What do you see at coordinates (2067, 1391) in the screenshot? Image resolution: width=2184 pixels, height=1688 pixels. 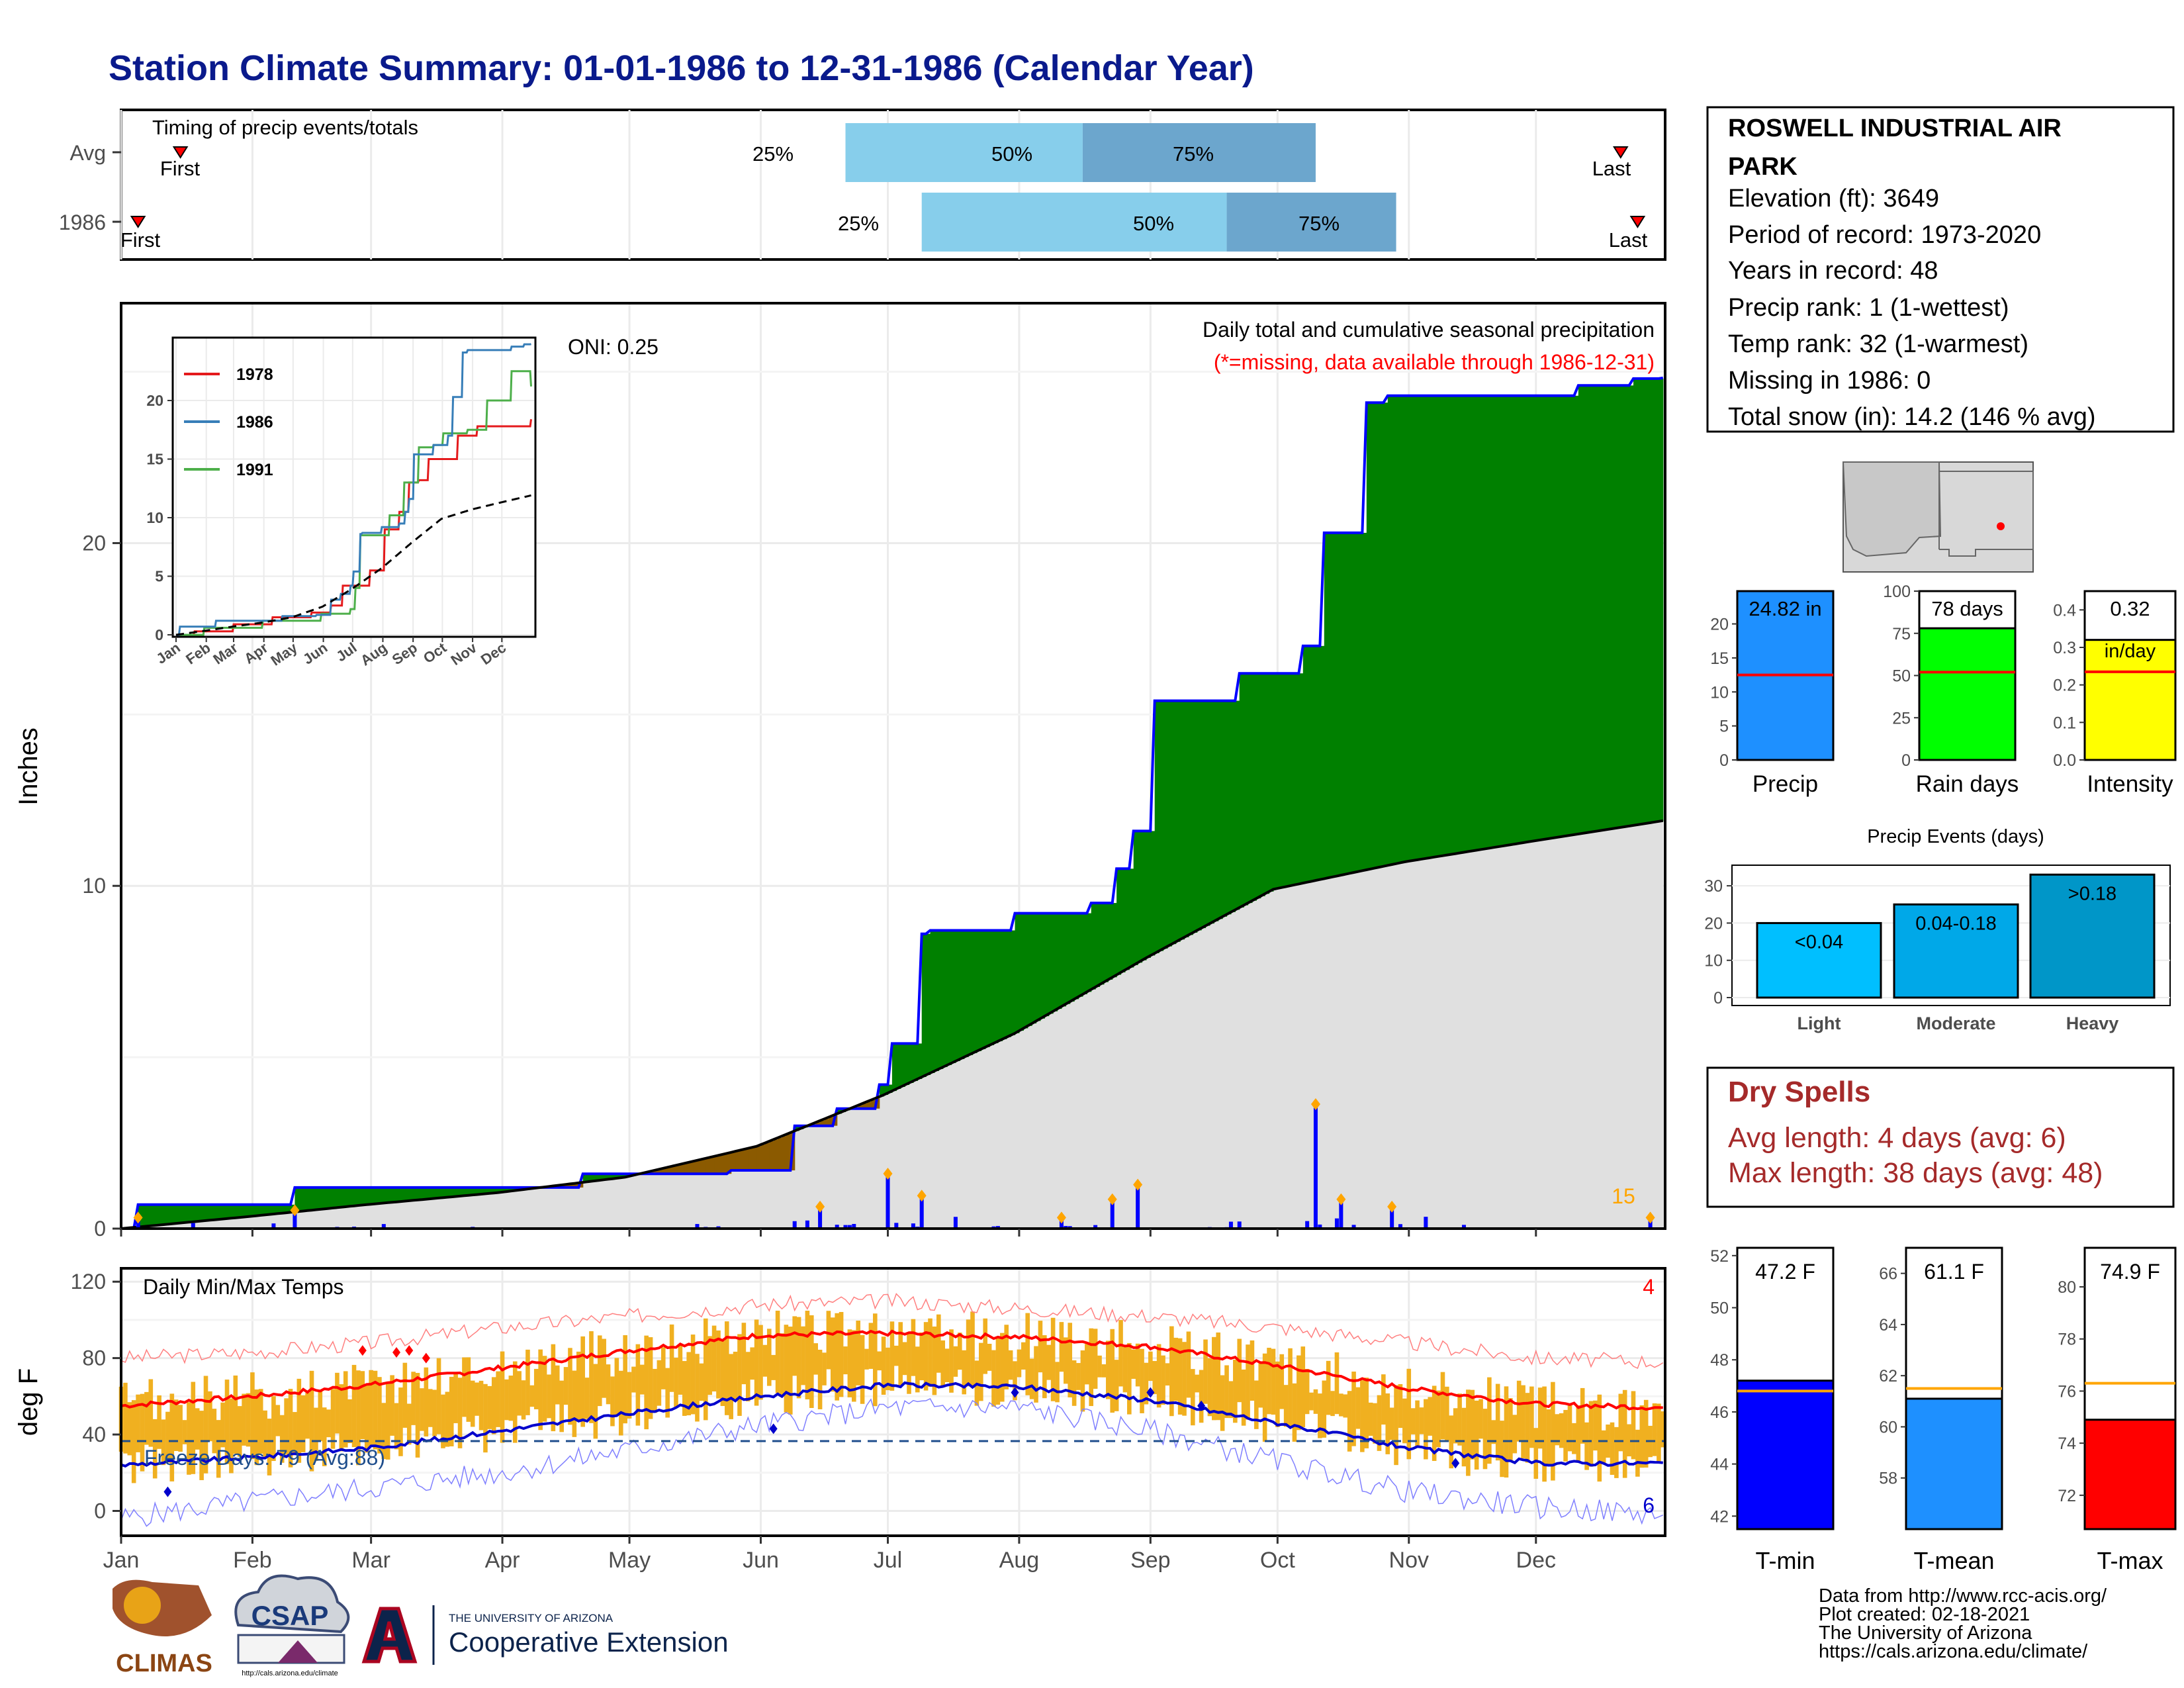 I see `temp-summary-ytick-label: 76` at bounding box center [2067, 1391].